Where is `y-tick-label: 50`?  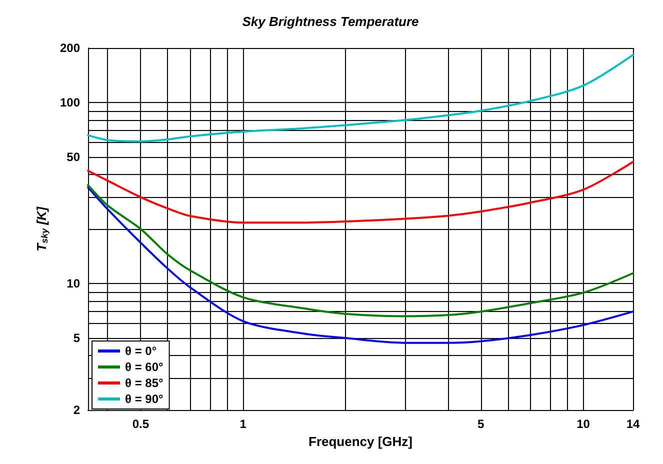
y-tick-label: 50 is located at coordinates (73, 157).